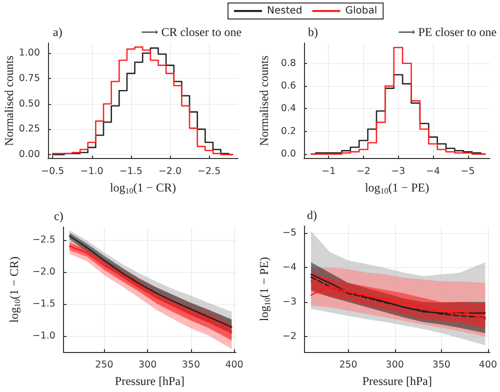 The image size is (500, 392). What do you see at coordinates (264, 289) in the screenshot?
I see `y-axis-title: log10(1 − PE)` at bounding box center [264, 289].